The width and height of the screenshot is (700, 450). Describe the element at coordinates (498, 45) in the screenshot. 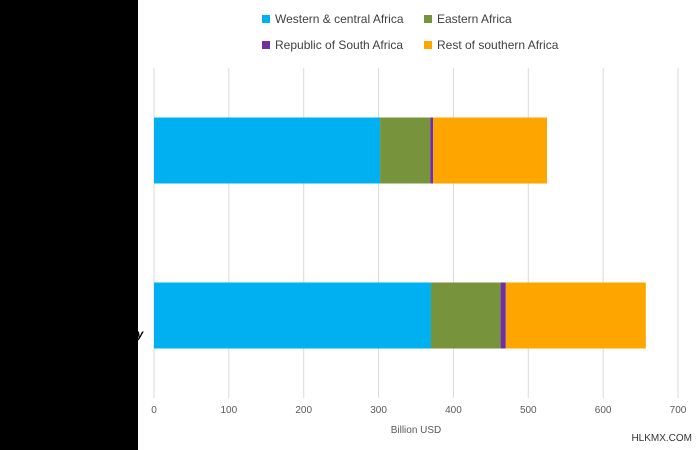

I see `legend-label: Rest of southern Africa` at that location.